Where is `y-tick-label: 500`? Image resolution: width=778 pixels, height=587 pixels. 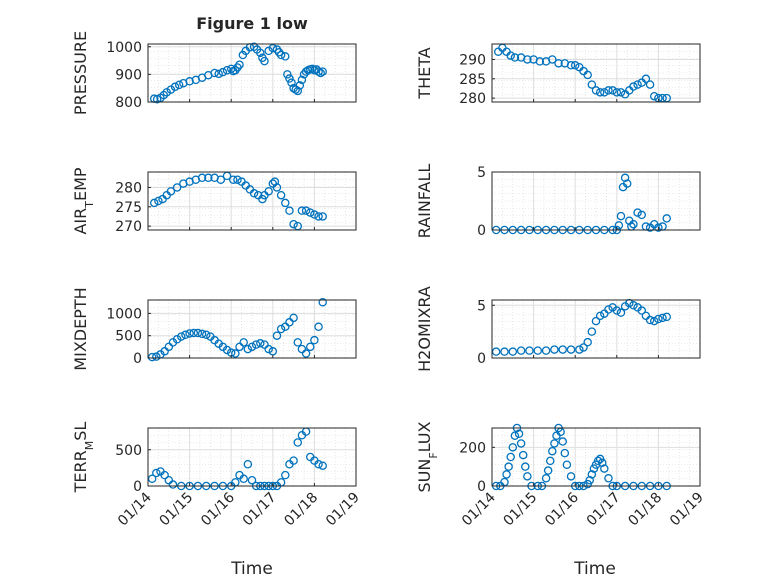
y-tick-label: 500 is located at coordinates (128, 337).